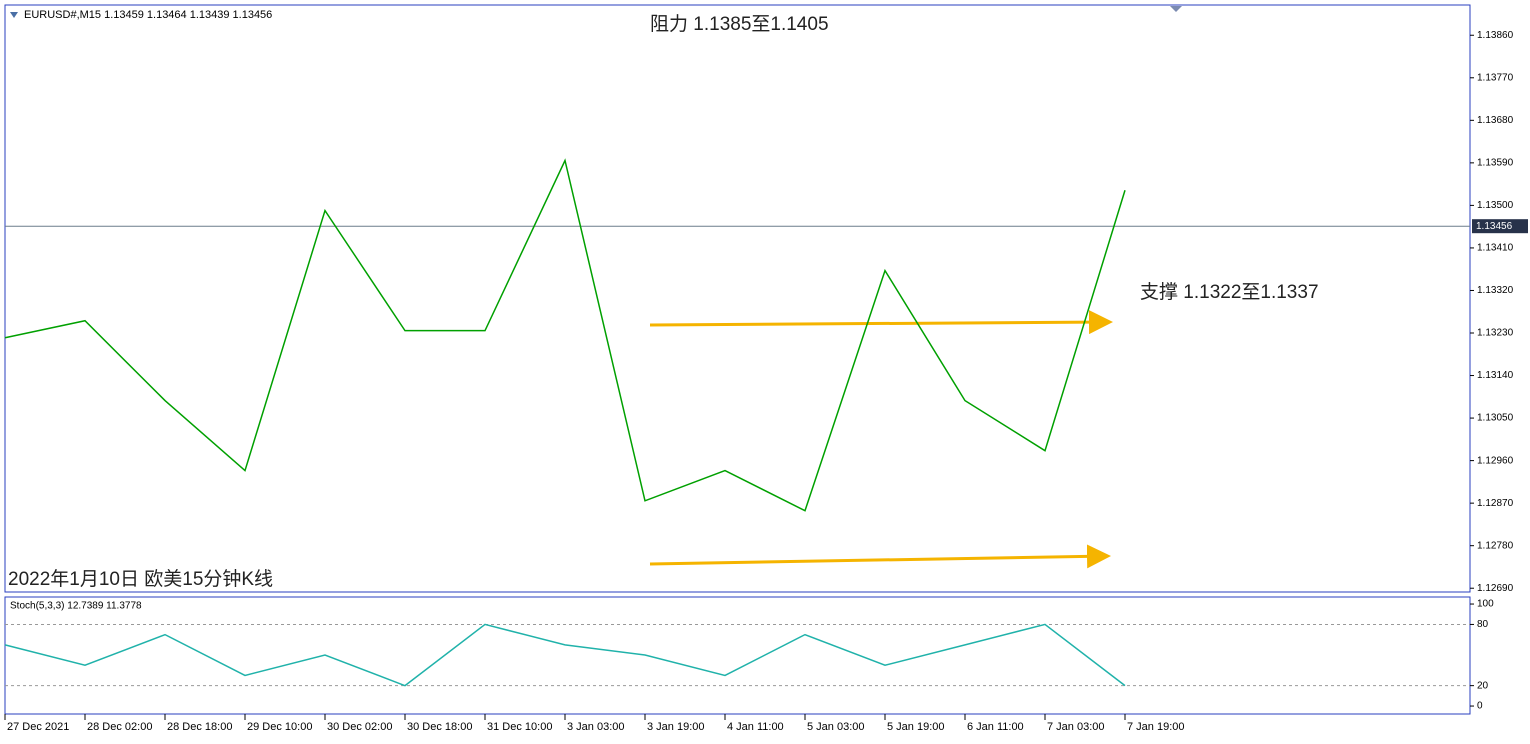 The width and height of the screenshot is (1530, 744). I want to click on chart-caption: 2022年1月10日 欧美15分钟K线, so click(140, 579).